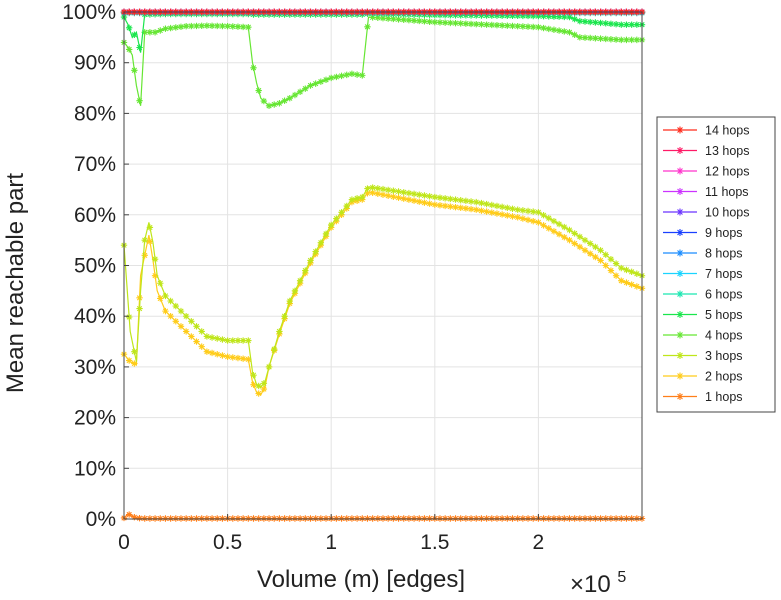  I want to click on y-tick-label: 40%, so click(95, 316).